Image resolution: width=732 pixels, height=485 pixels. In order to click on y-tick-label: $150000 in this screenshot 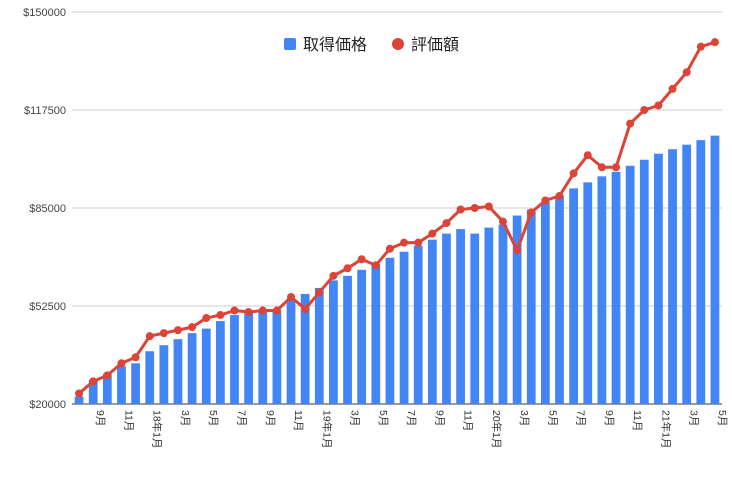, I will do `click(44, 13)`.